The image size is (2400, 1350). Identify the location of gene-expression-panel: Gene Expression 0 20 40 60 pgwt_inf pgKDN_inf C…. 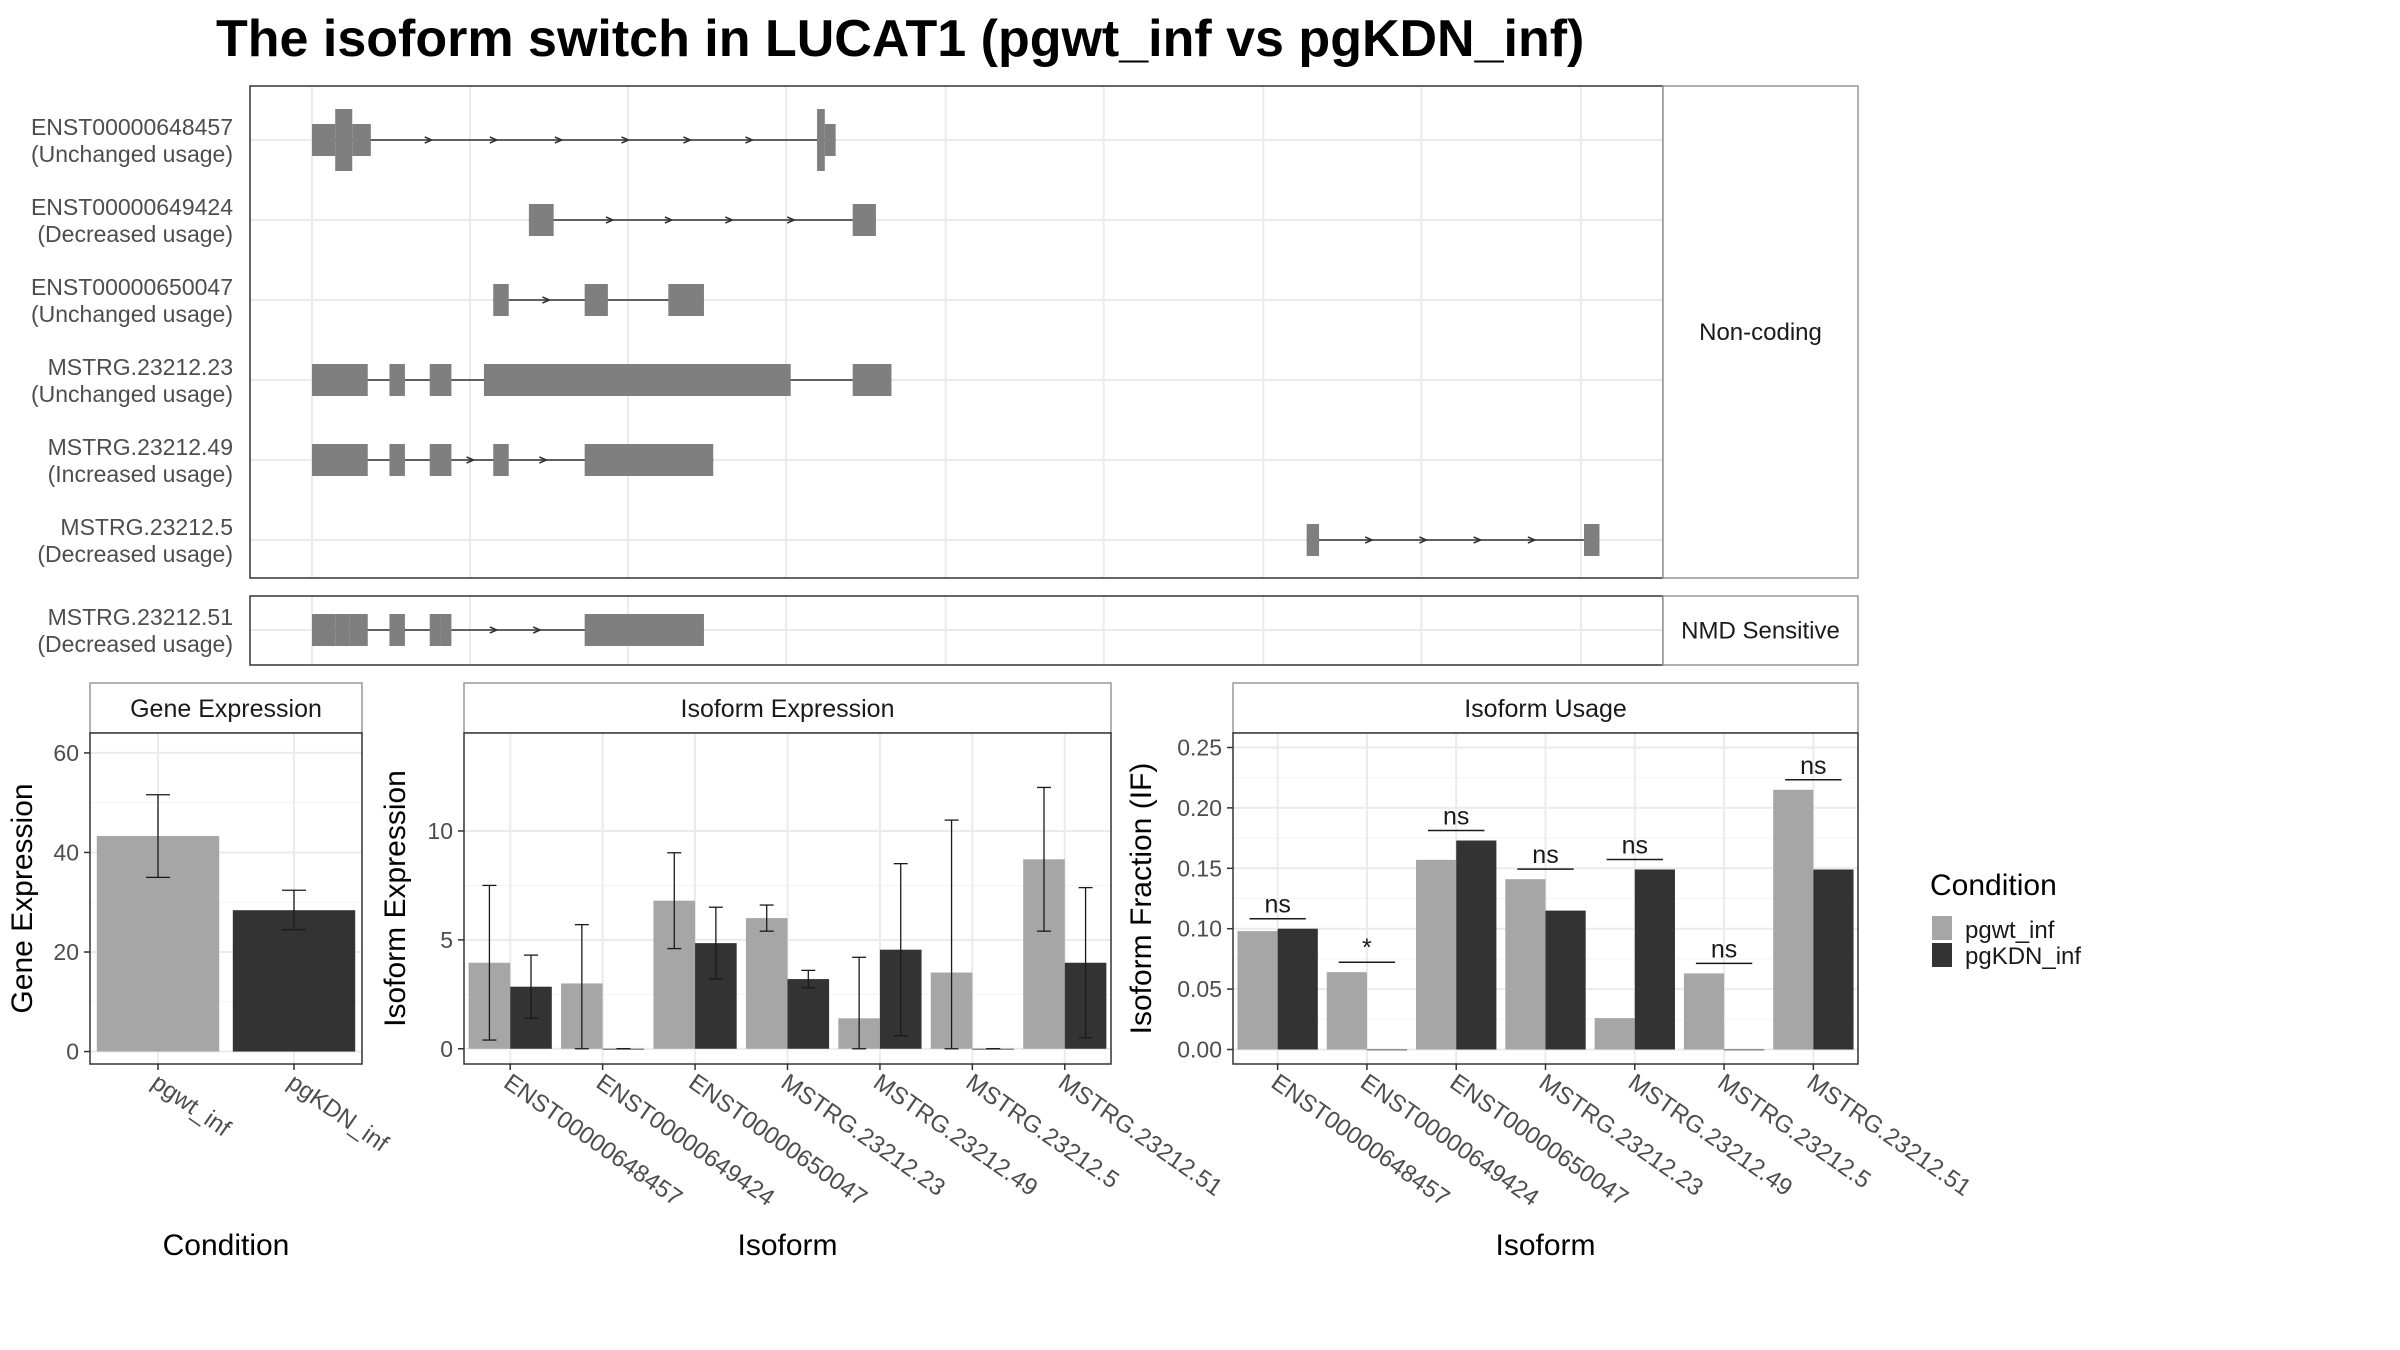
(200, 972).